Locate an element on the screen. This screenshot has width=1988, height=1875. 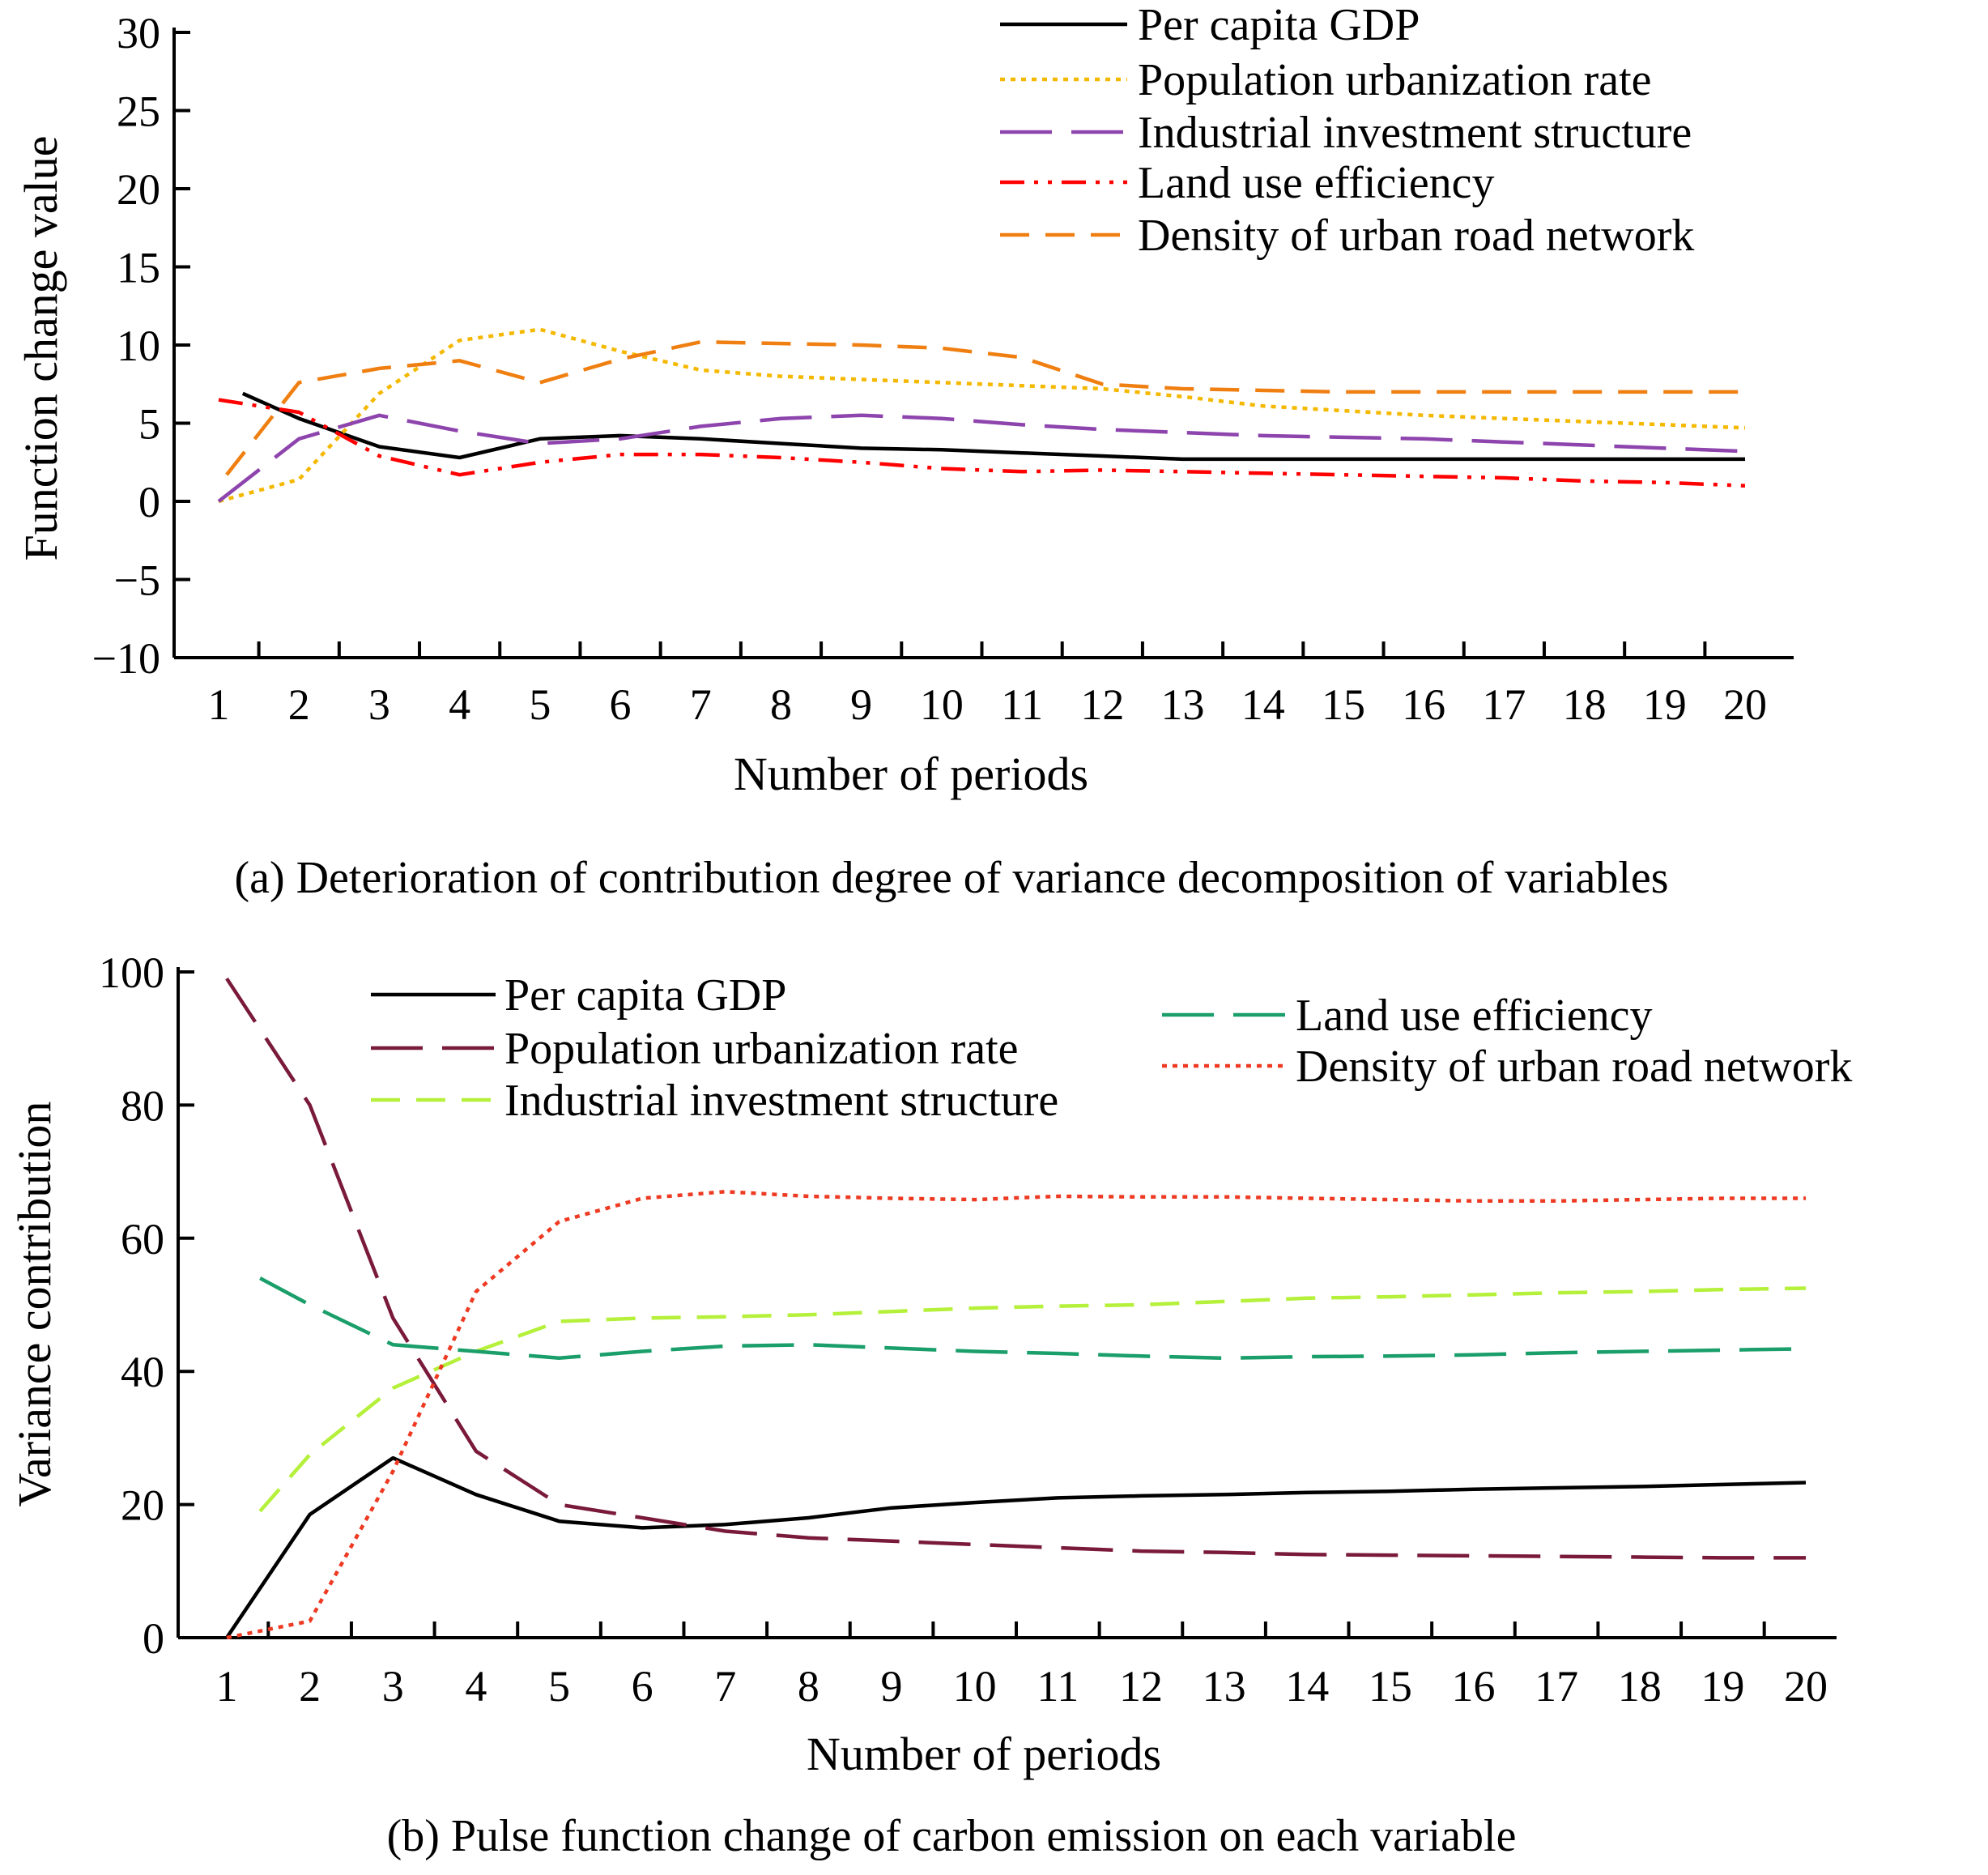
y-tick-label: 80 is located at coordinates (142, 1105).